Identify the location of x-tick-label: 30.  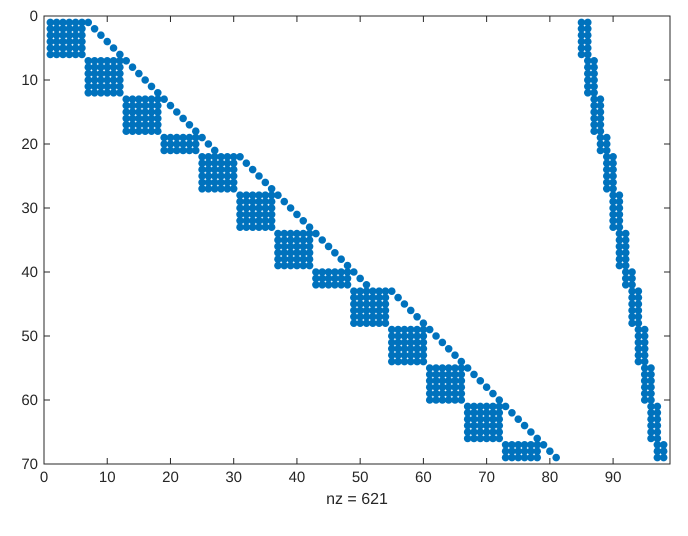
(233, 477).